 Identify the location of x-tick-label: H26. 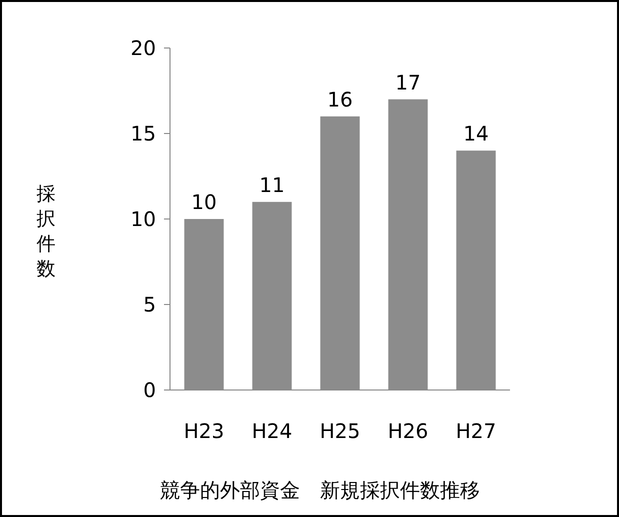
(408, 431).